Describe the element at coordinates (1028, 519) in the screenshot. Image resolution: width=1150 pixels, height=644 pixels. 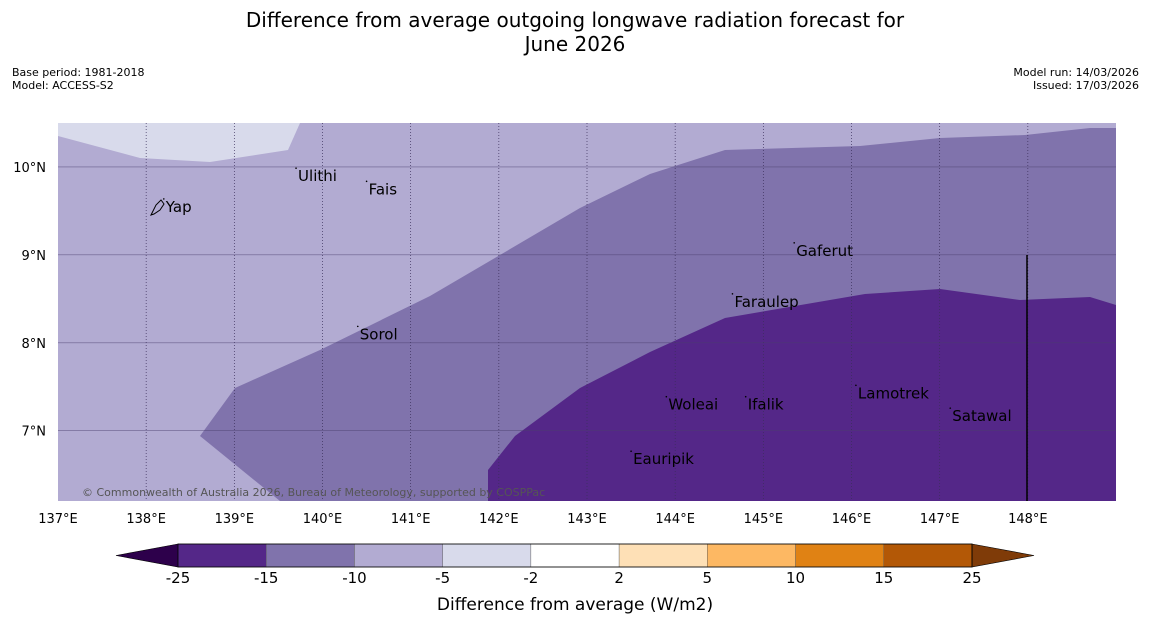
I see `lon-tick-label: 148°E` at that location.